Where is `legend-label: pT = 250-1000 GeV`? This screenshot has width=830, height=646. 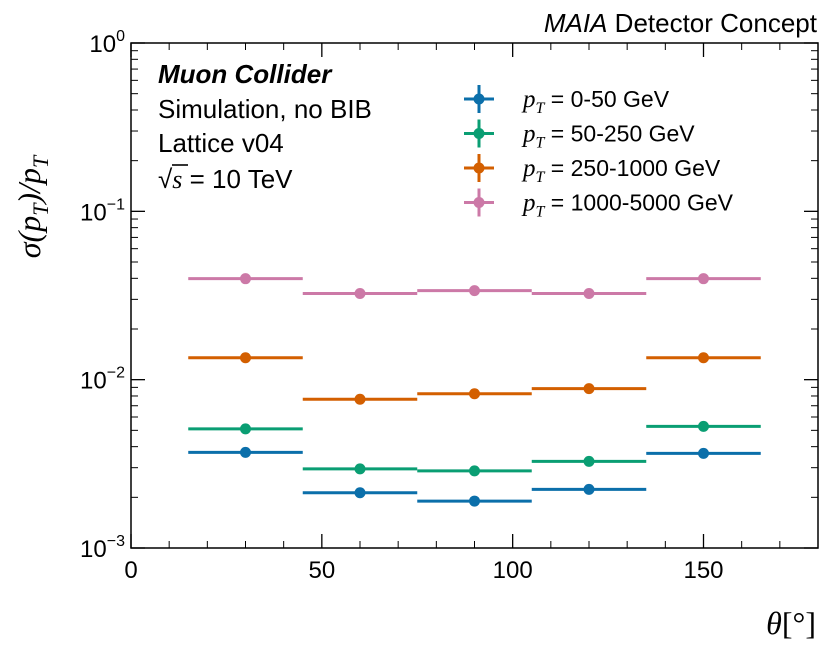
legend-label: pT = 250-1000 GeV is located at coordinates (621, 170).